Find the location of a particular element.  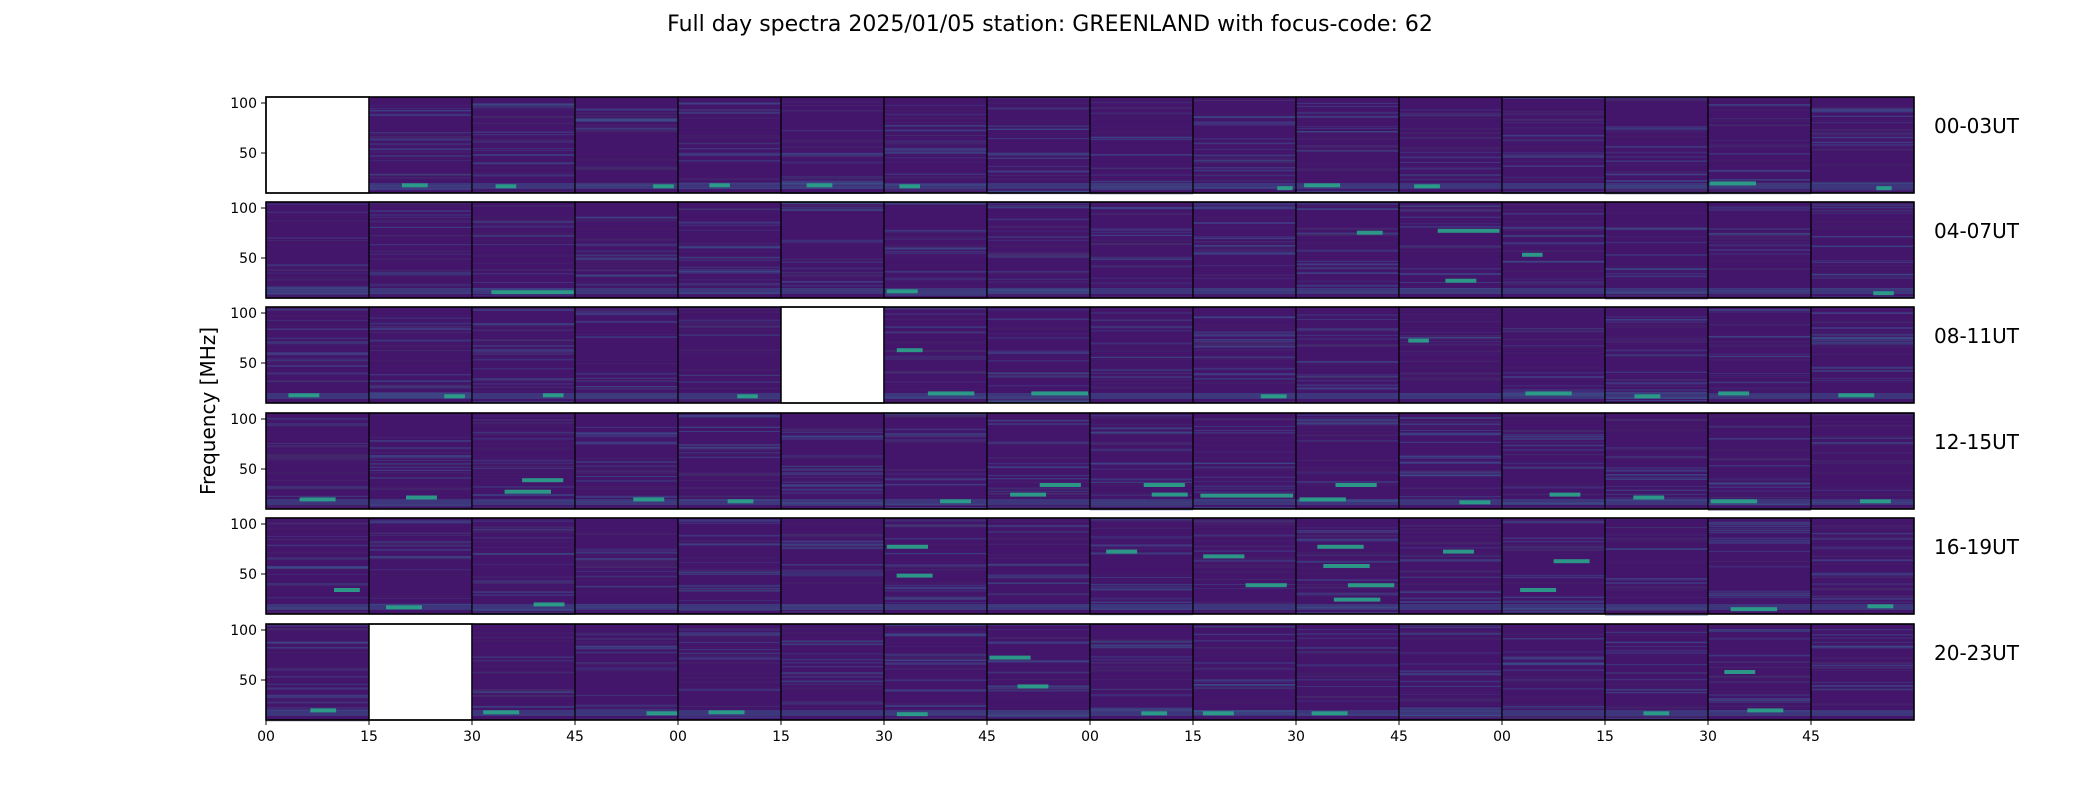

y-tick-label: 50 is located at coordinates (248, 470).